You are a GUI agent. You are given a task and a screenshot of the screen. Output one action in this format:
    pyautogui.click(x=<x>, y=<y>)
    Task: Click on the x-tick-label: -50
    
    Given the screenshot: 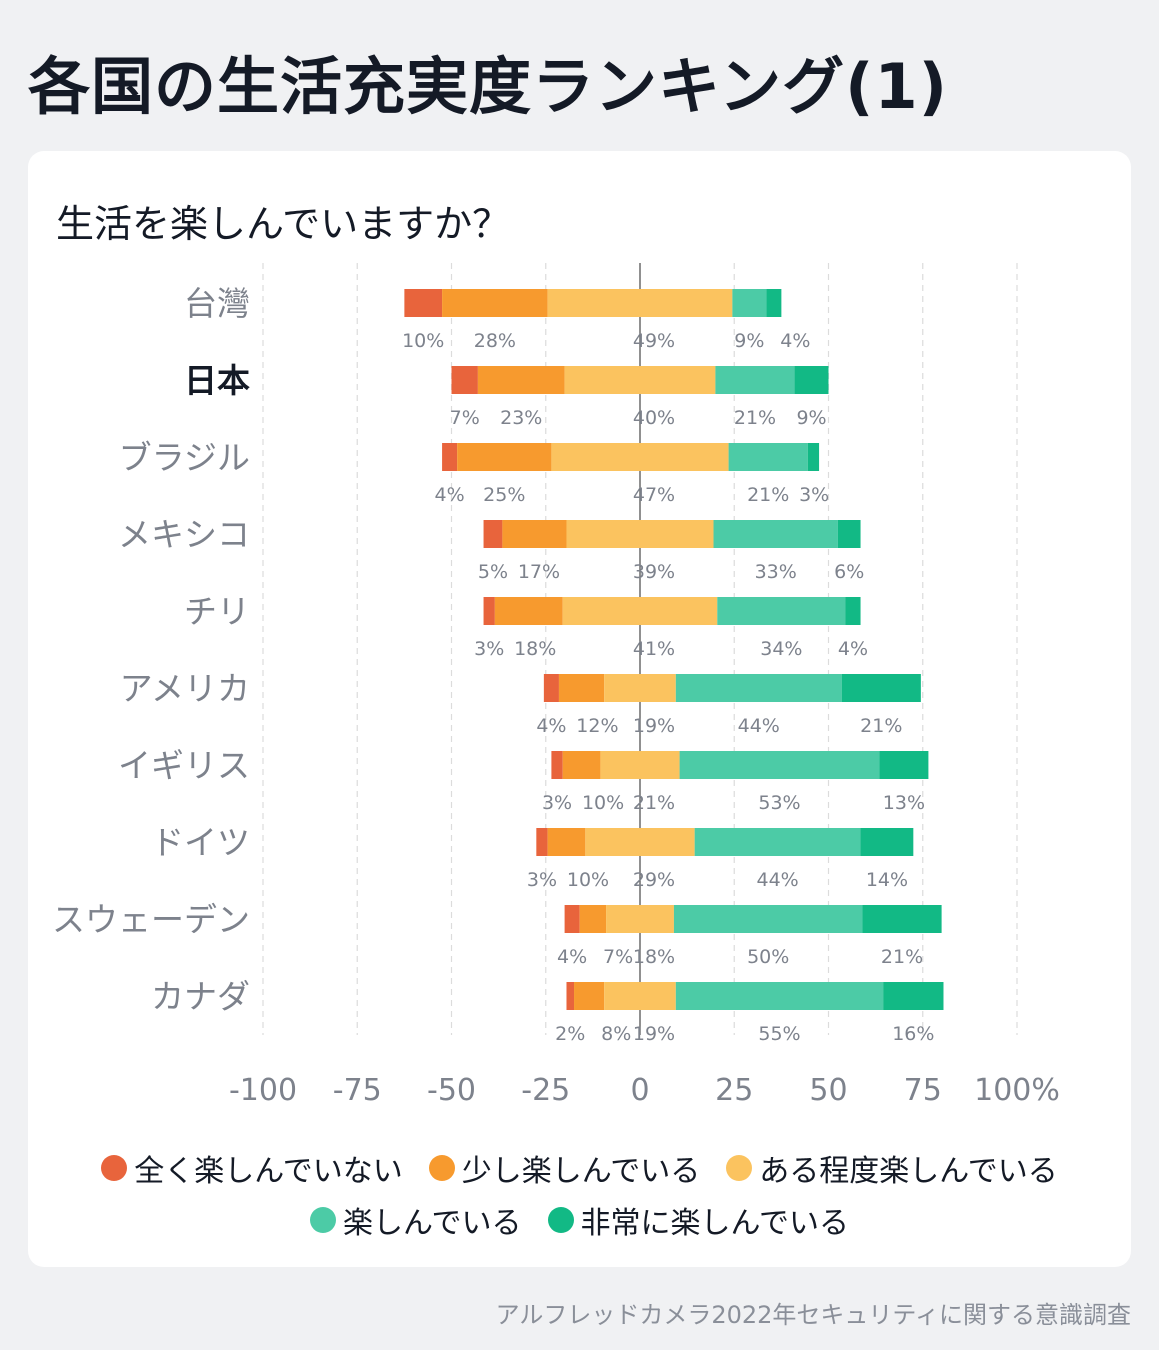 What is the action you would take?
    pyautogui.click(x=451, y=1090)
    